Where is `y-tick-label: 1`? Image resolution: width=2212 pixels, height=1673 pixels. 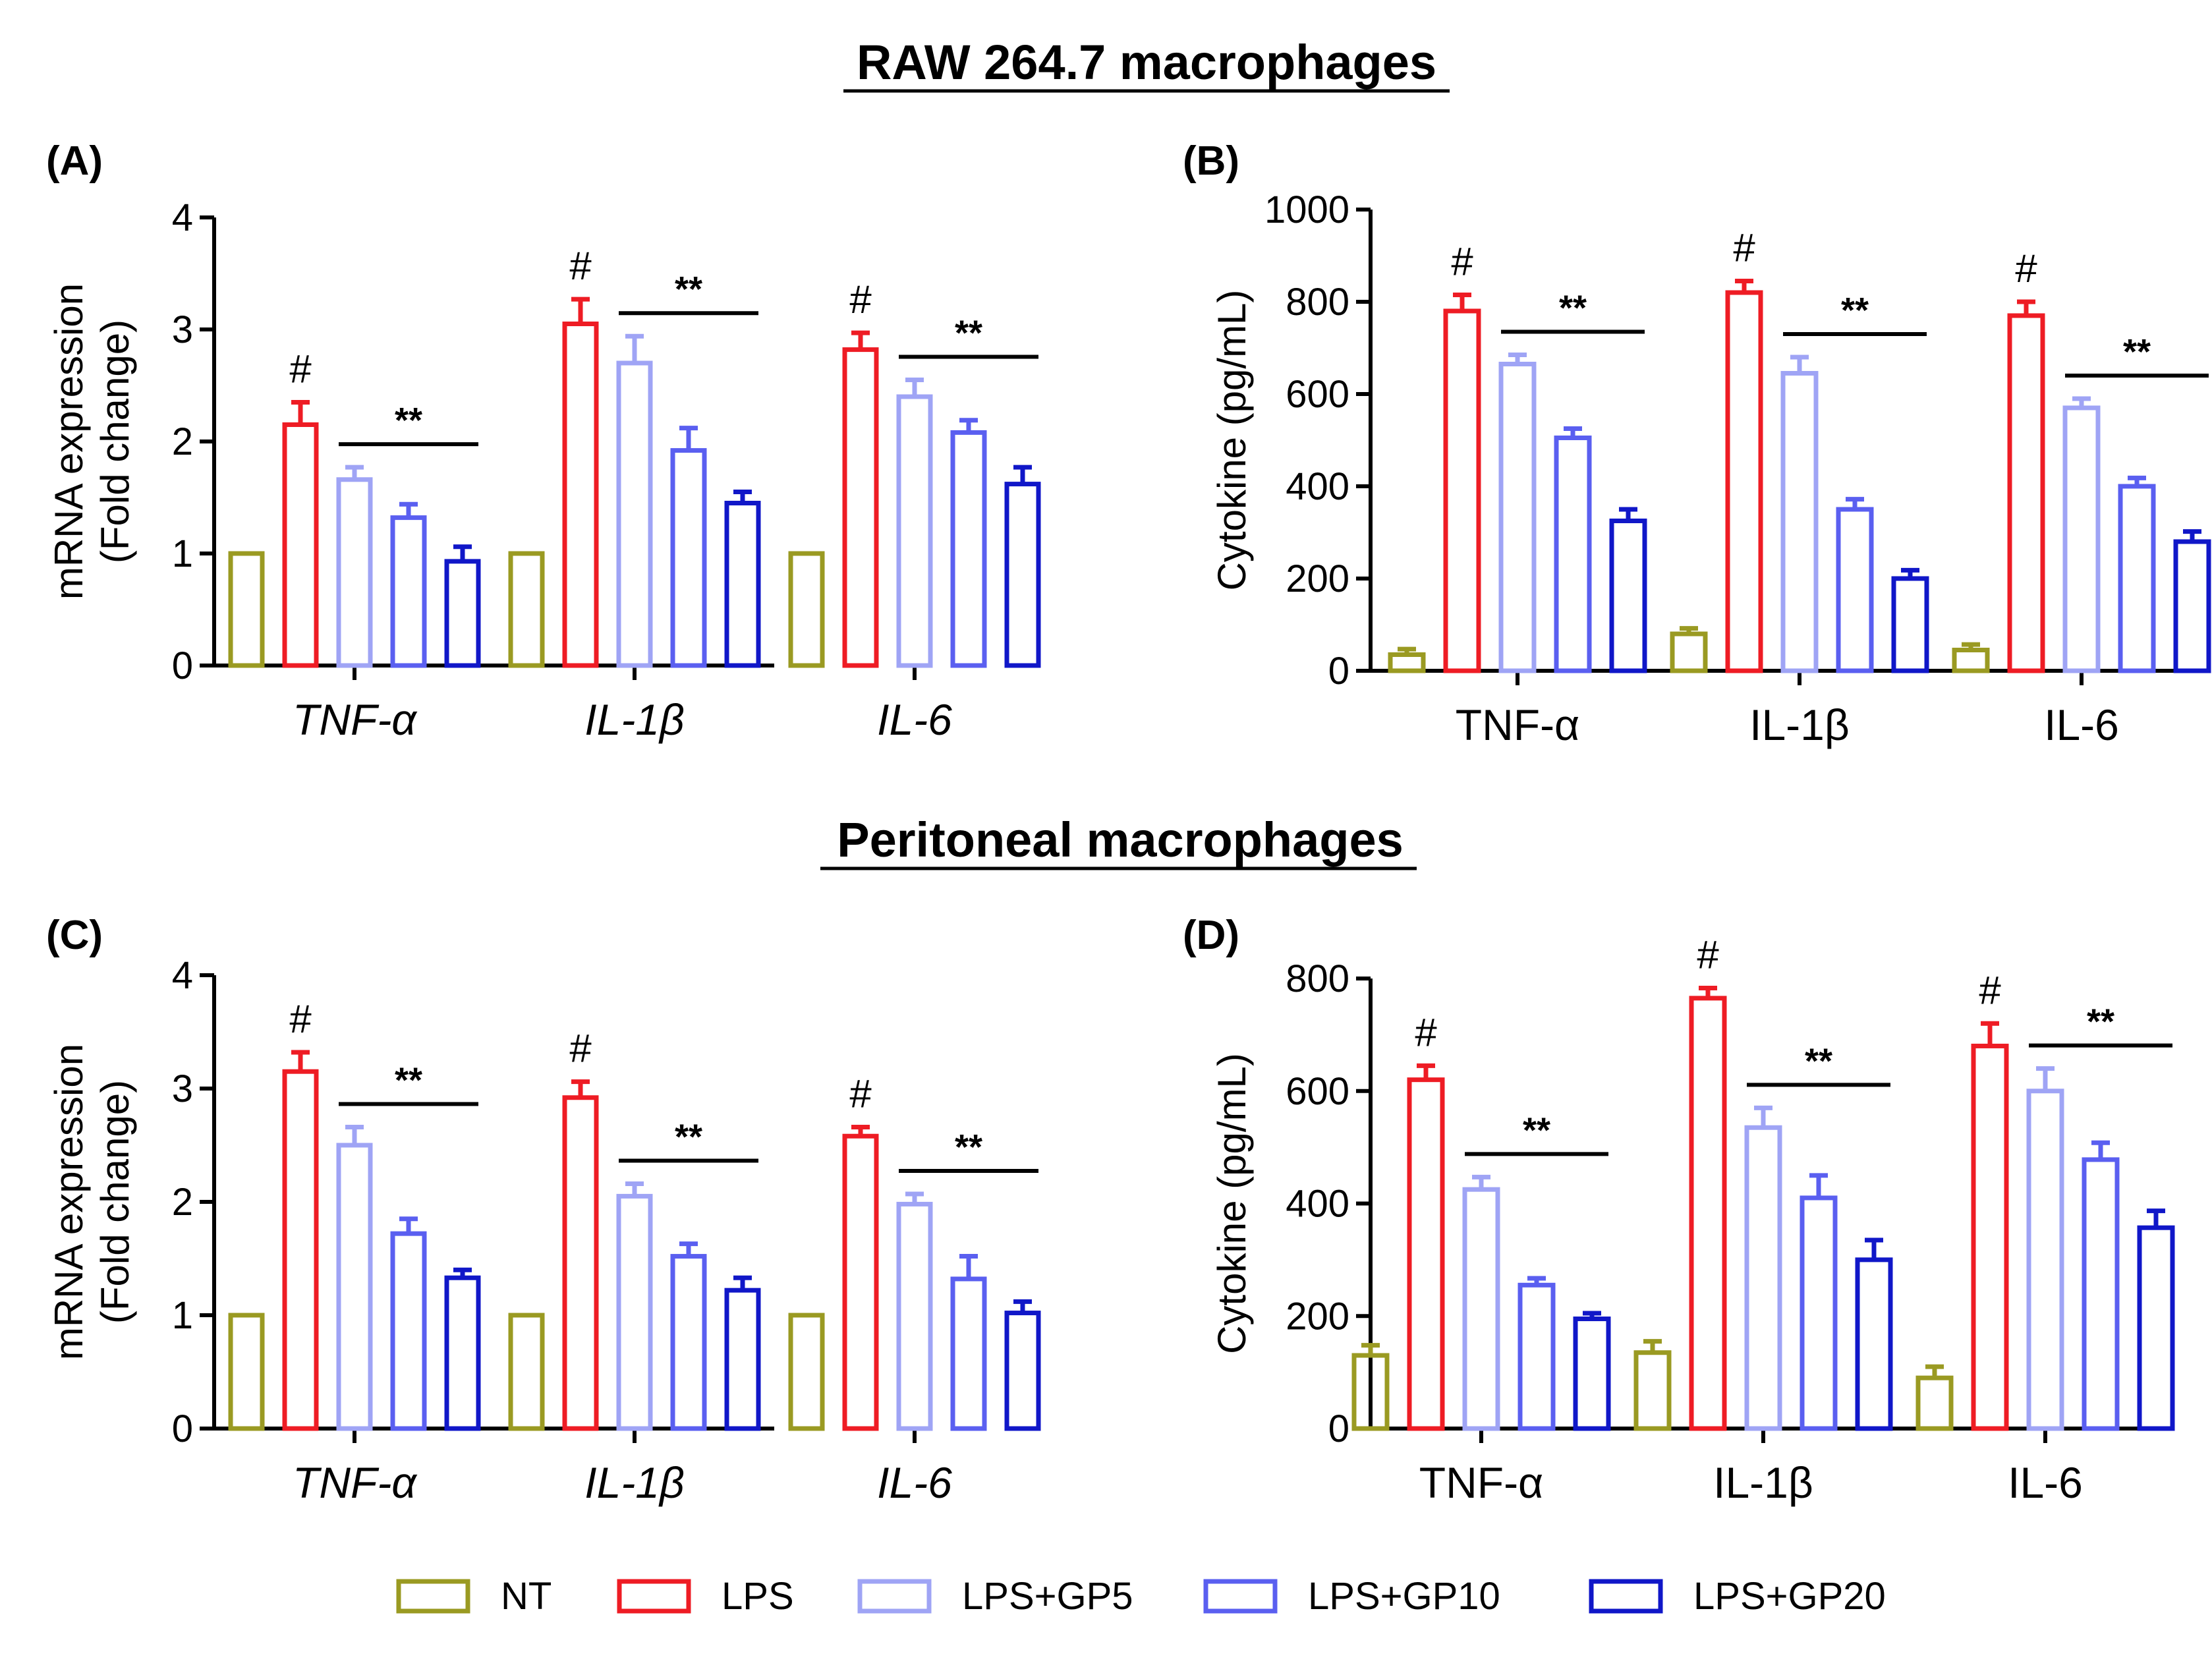 y-tick-label: 1 is located at coordinates (182, 553).